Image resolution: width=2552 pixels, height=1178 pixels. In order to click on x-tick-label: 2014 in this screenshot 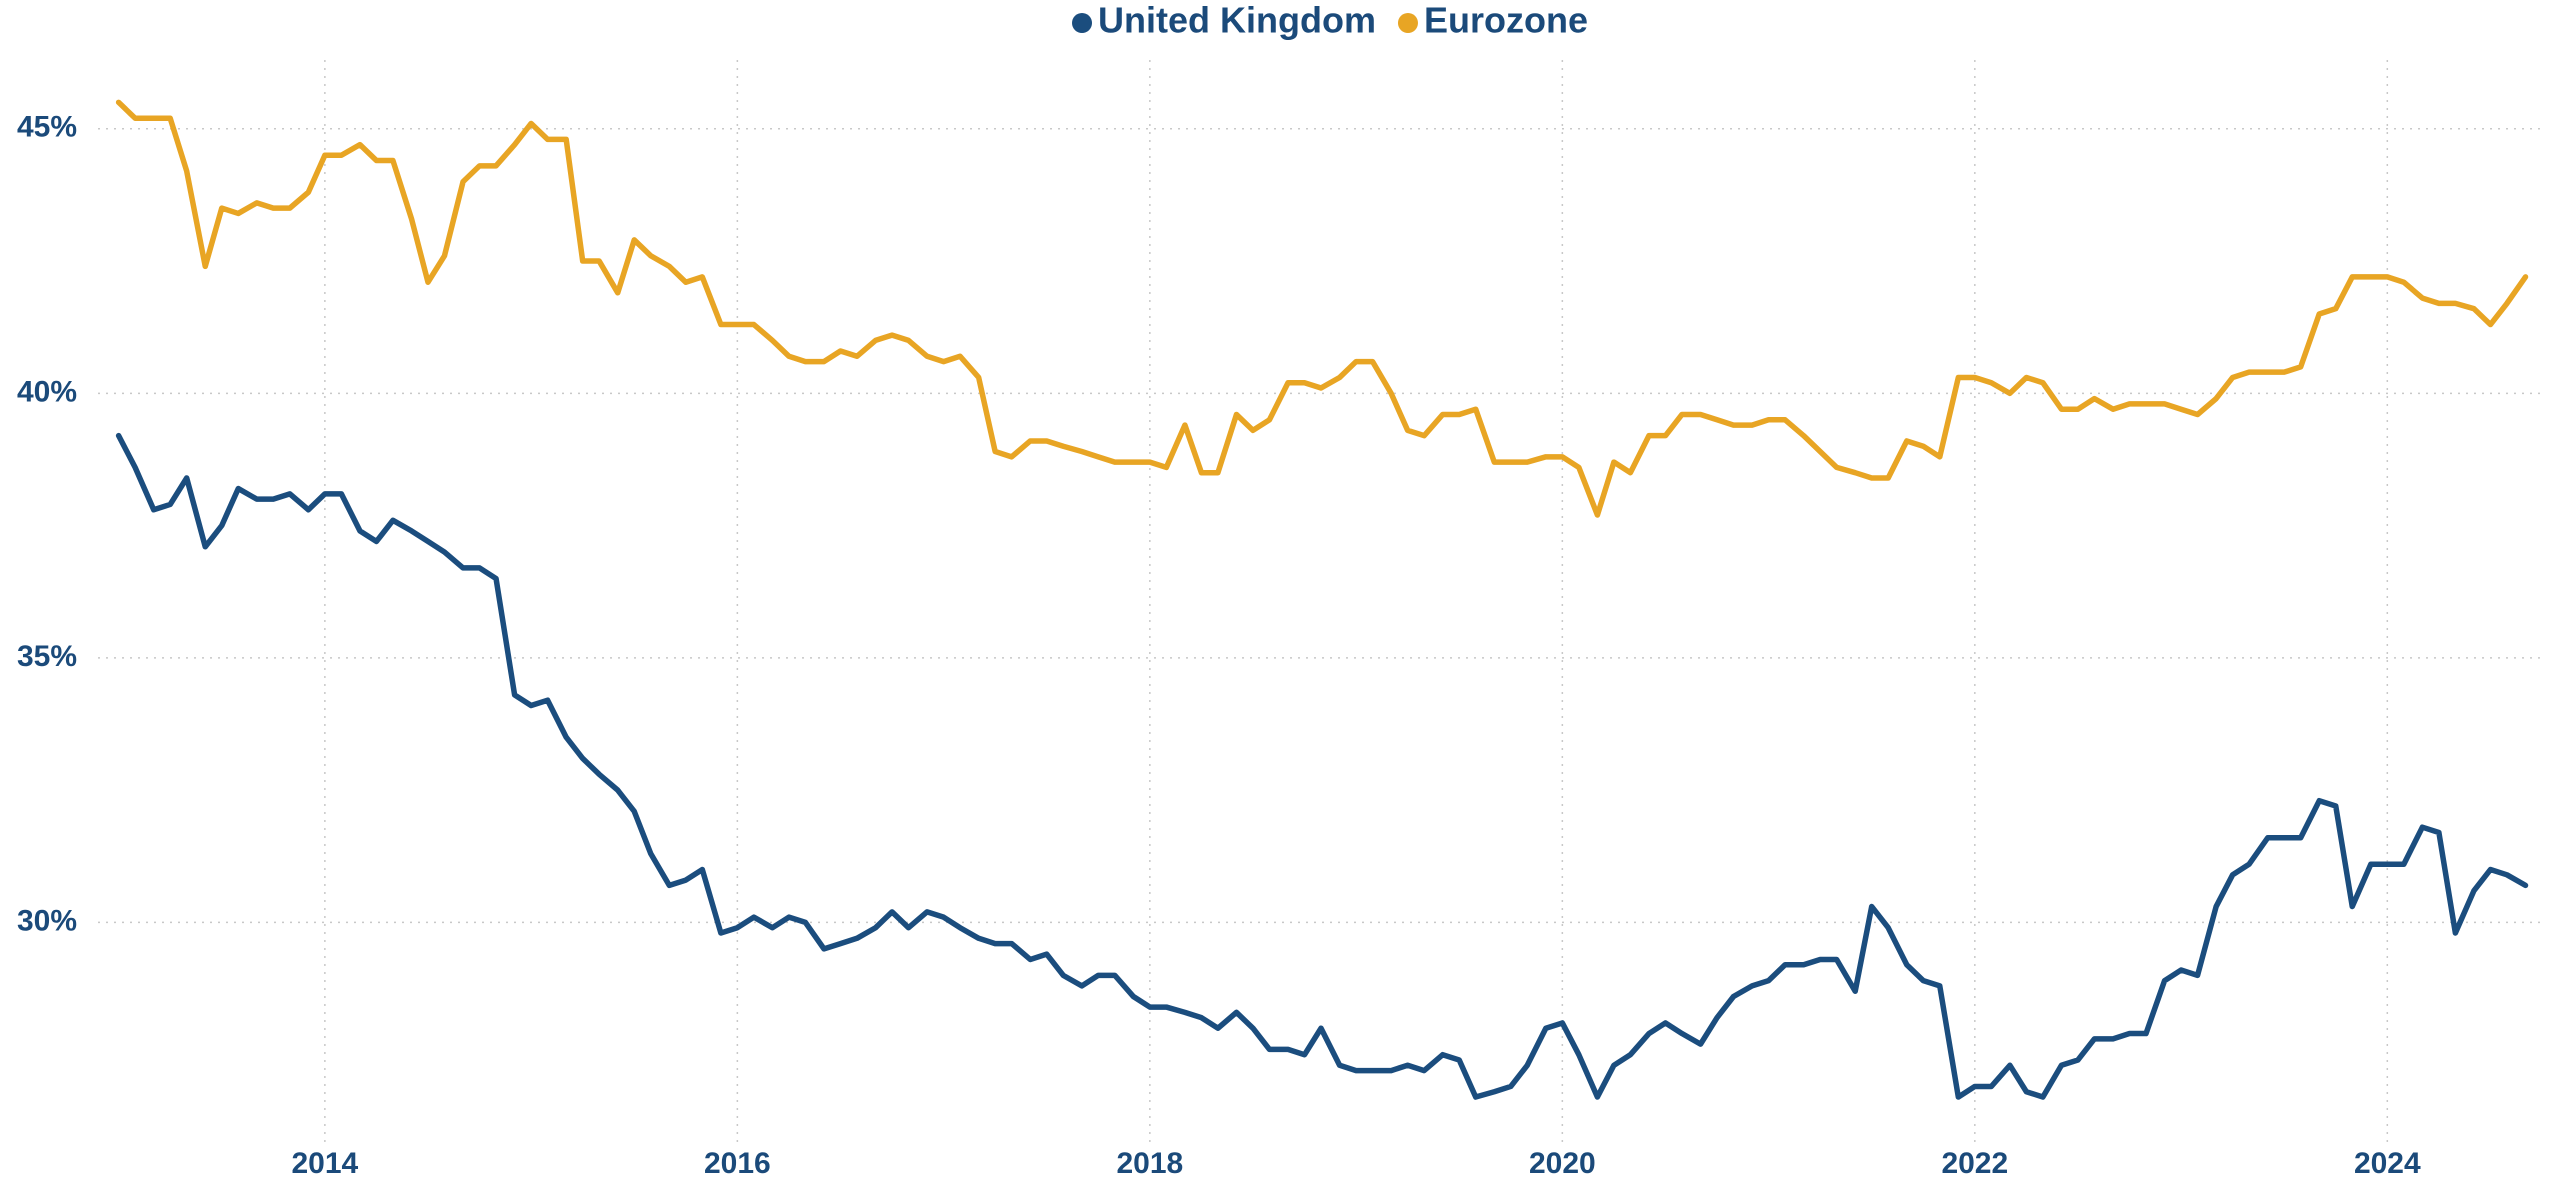, I will do `click(324, 1162)`.